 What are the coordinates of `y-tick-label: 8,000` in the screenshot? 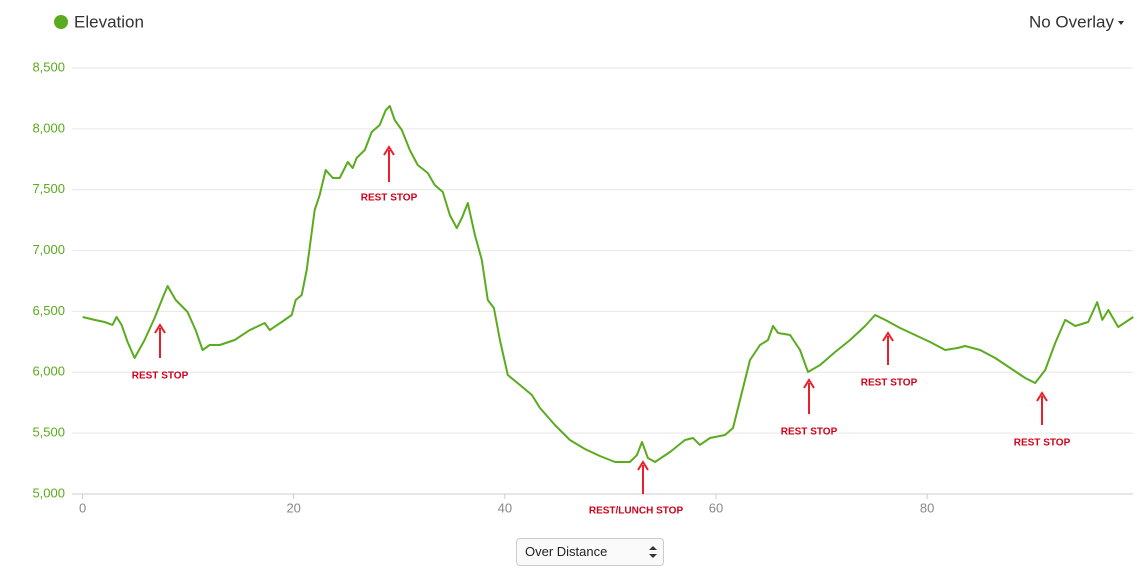 It's located at (48, 127).